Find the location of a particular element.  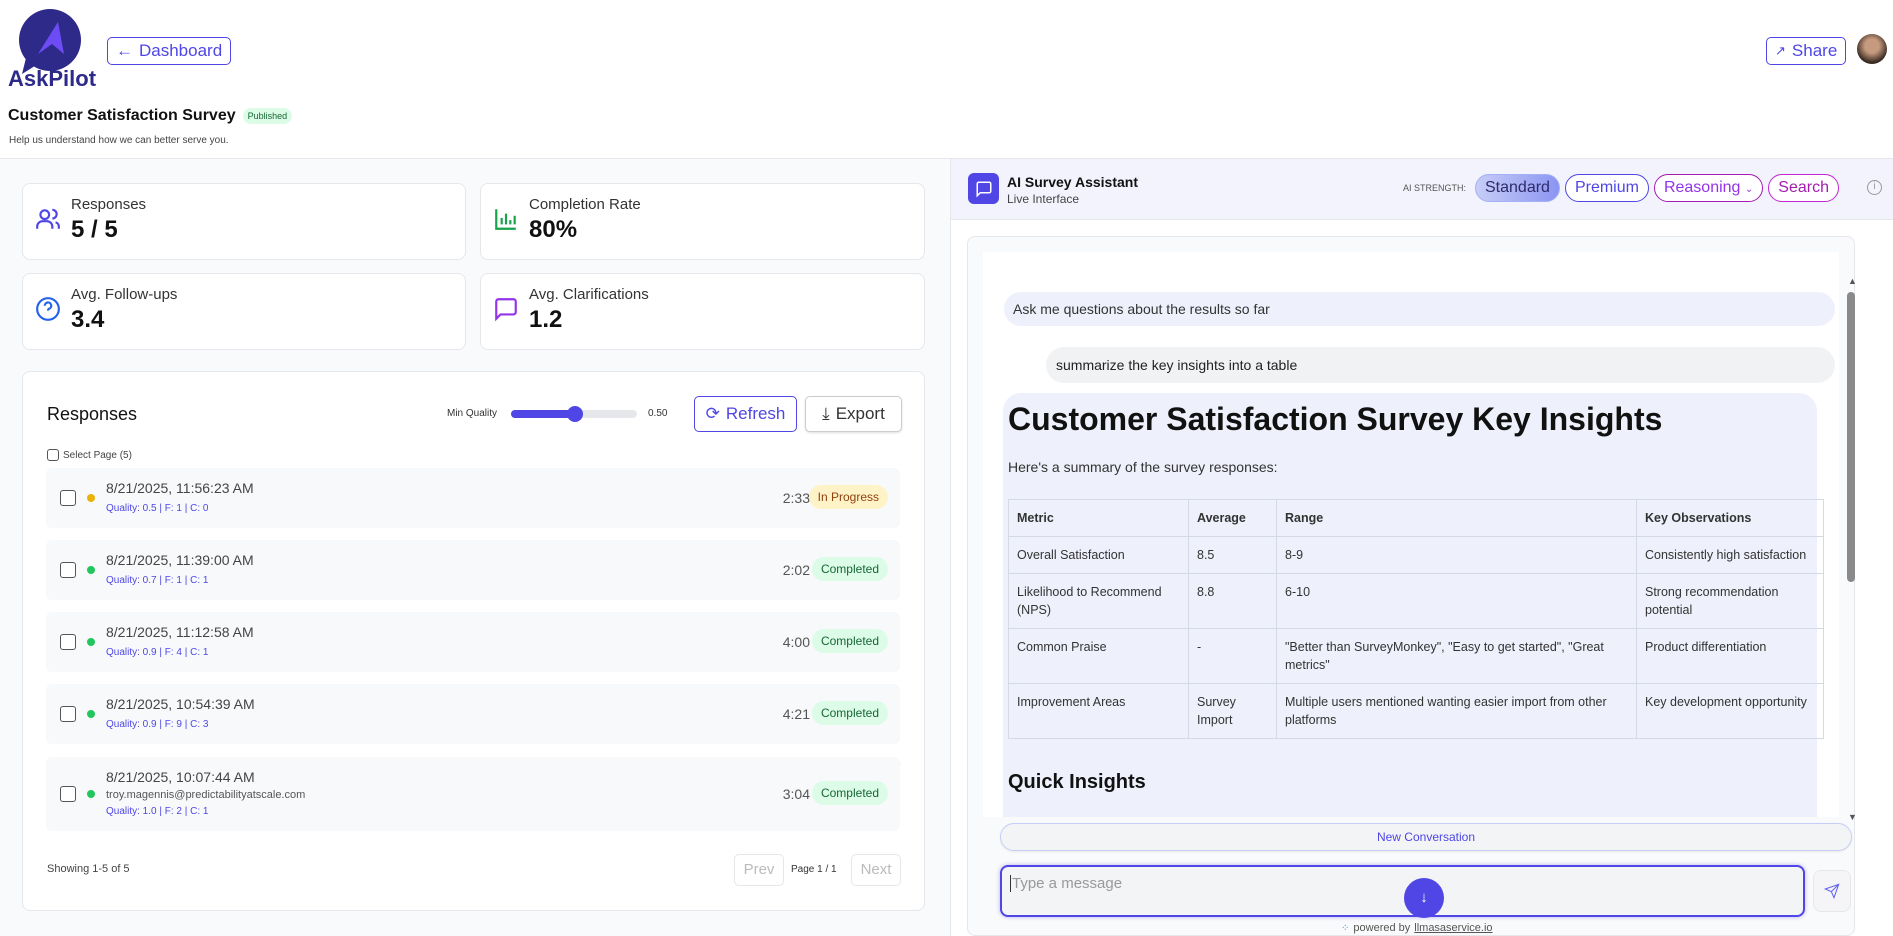

showing-count: Showing 1-5 of 5 is located at coordinates (88, 869).